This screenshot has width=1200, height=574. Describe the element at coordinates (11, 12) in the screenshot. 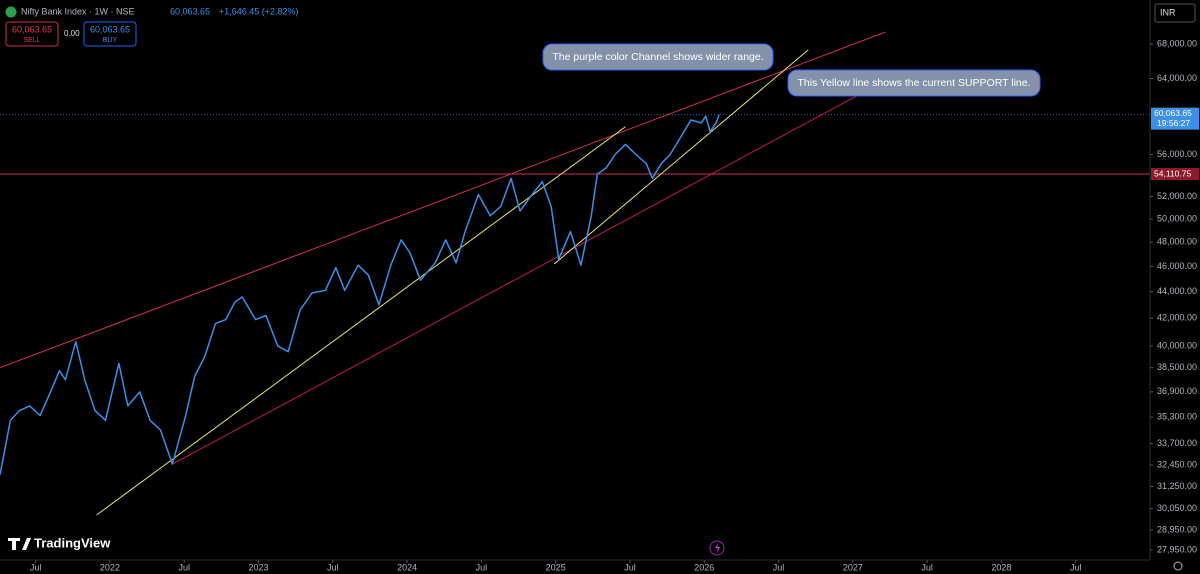

I see `symbol-icon` at that location.